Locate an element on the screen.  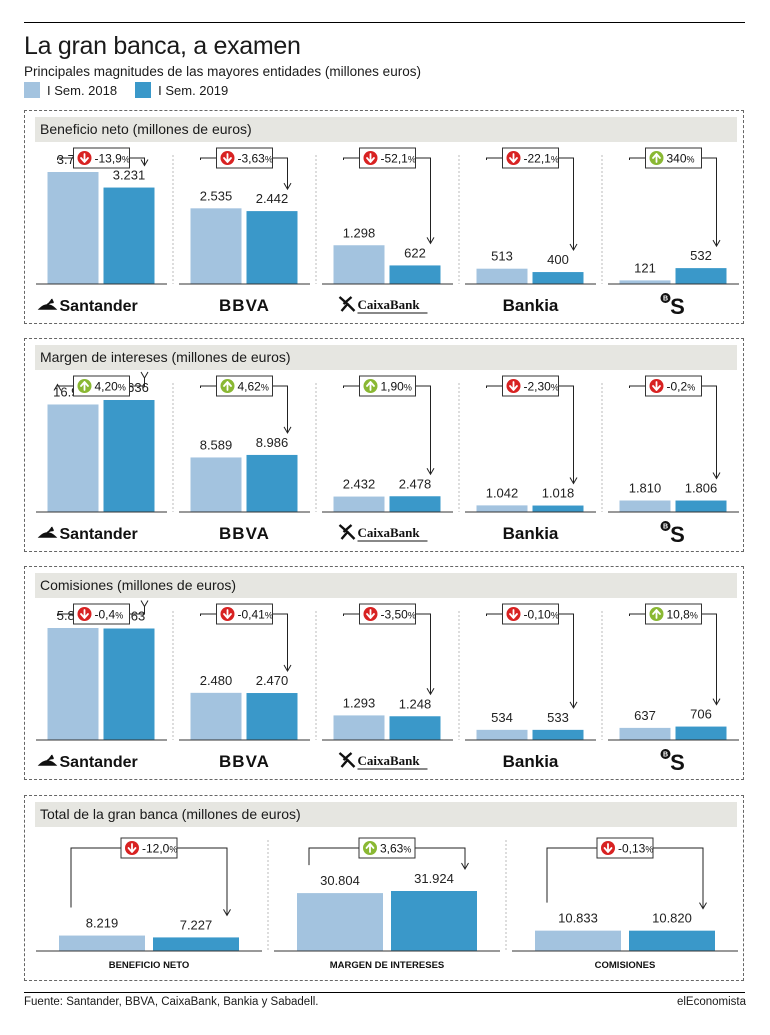
logo-santander: Santander is located at coordinates (87, 762).